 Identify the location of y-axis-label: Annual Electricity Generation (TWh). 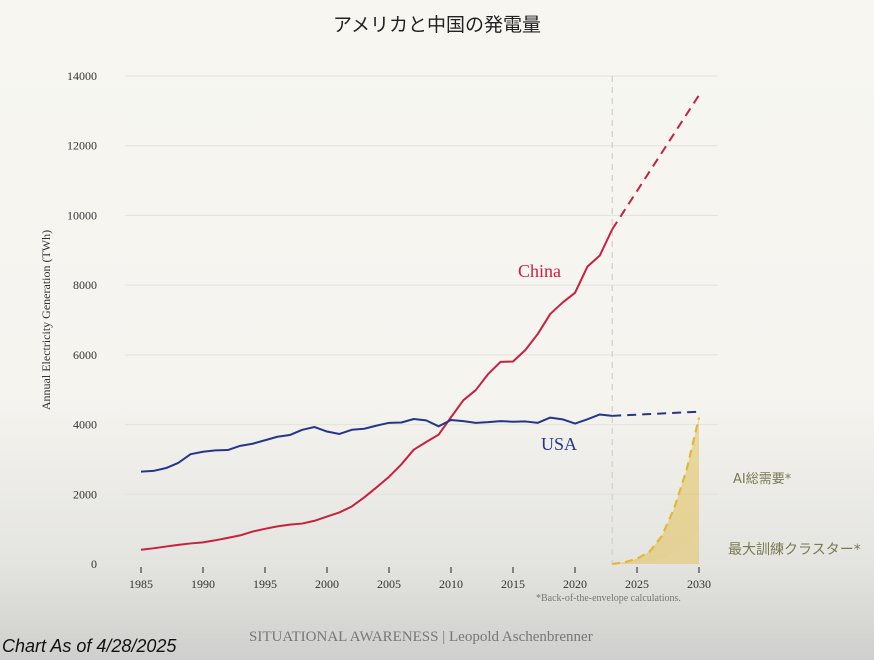
(46, 320).